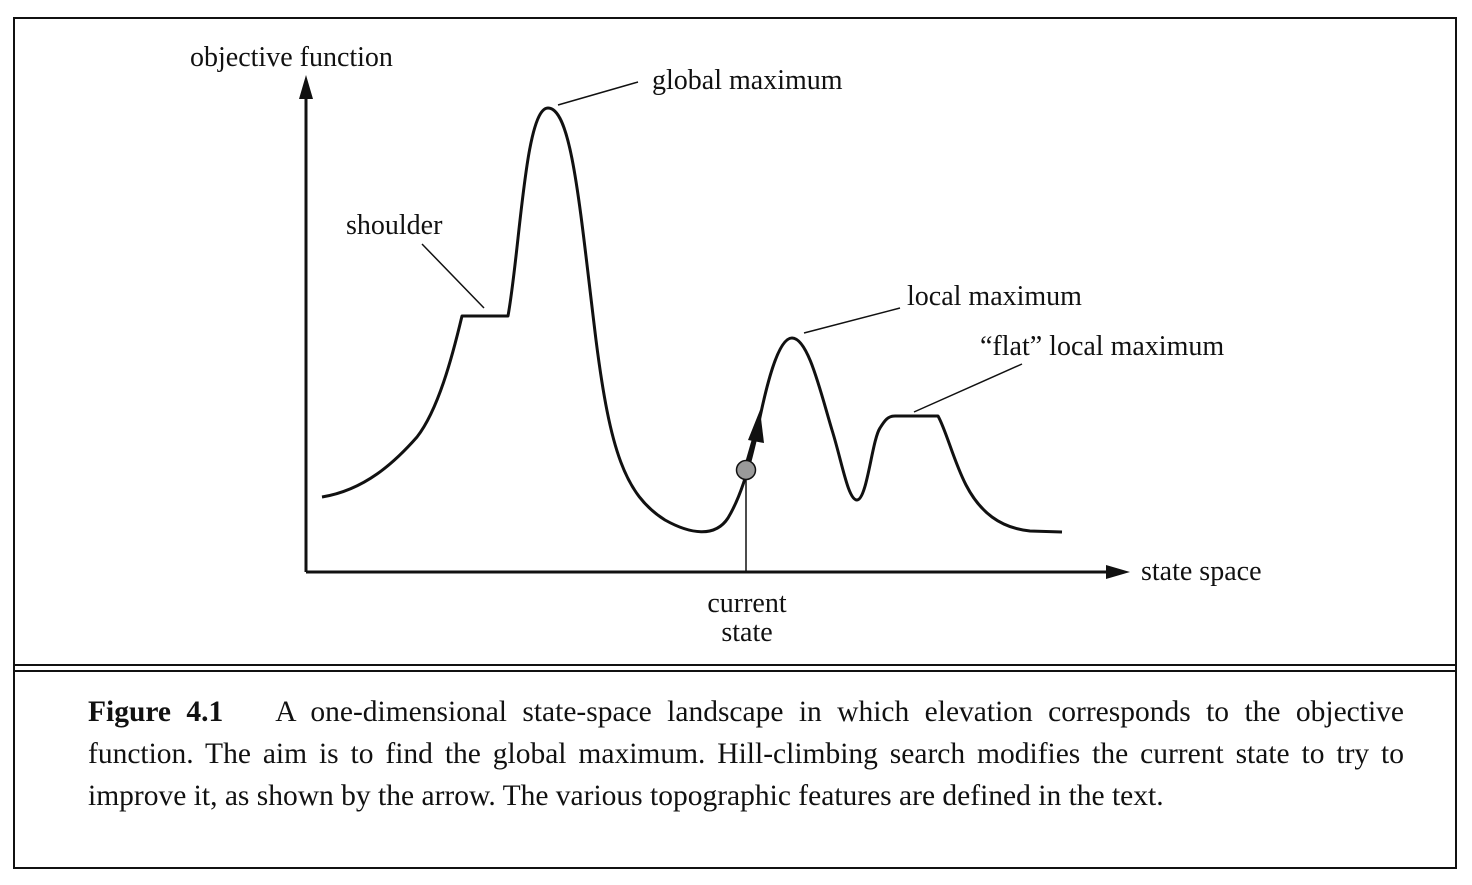 The width and height of the screenshot is (1472, 885). Describe the element at coordinates (453, 276) in the screenshot. I see `shoulder-leader` at that location.